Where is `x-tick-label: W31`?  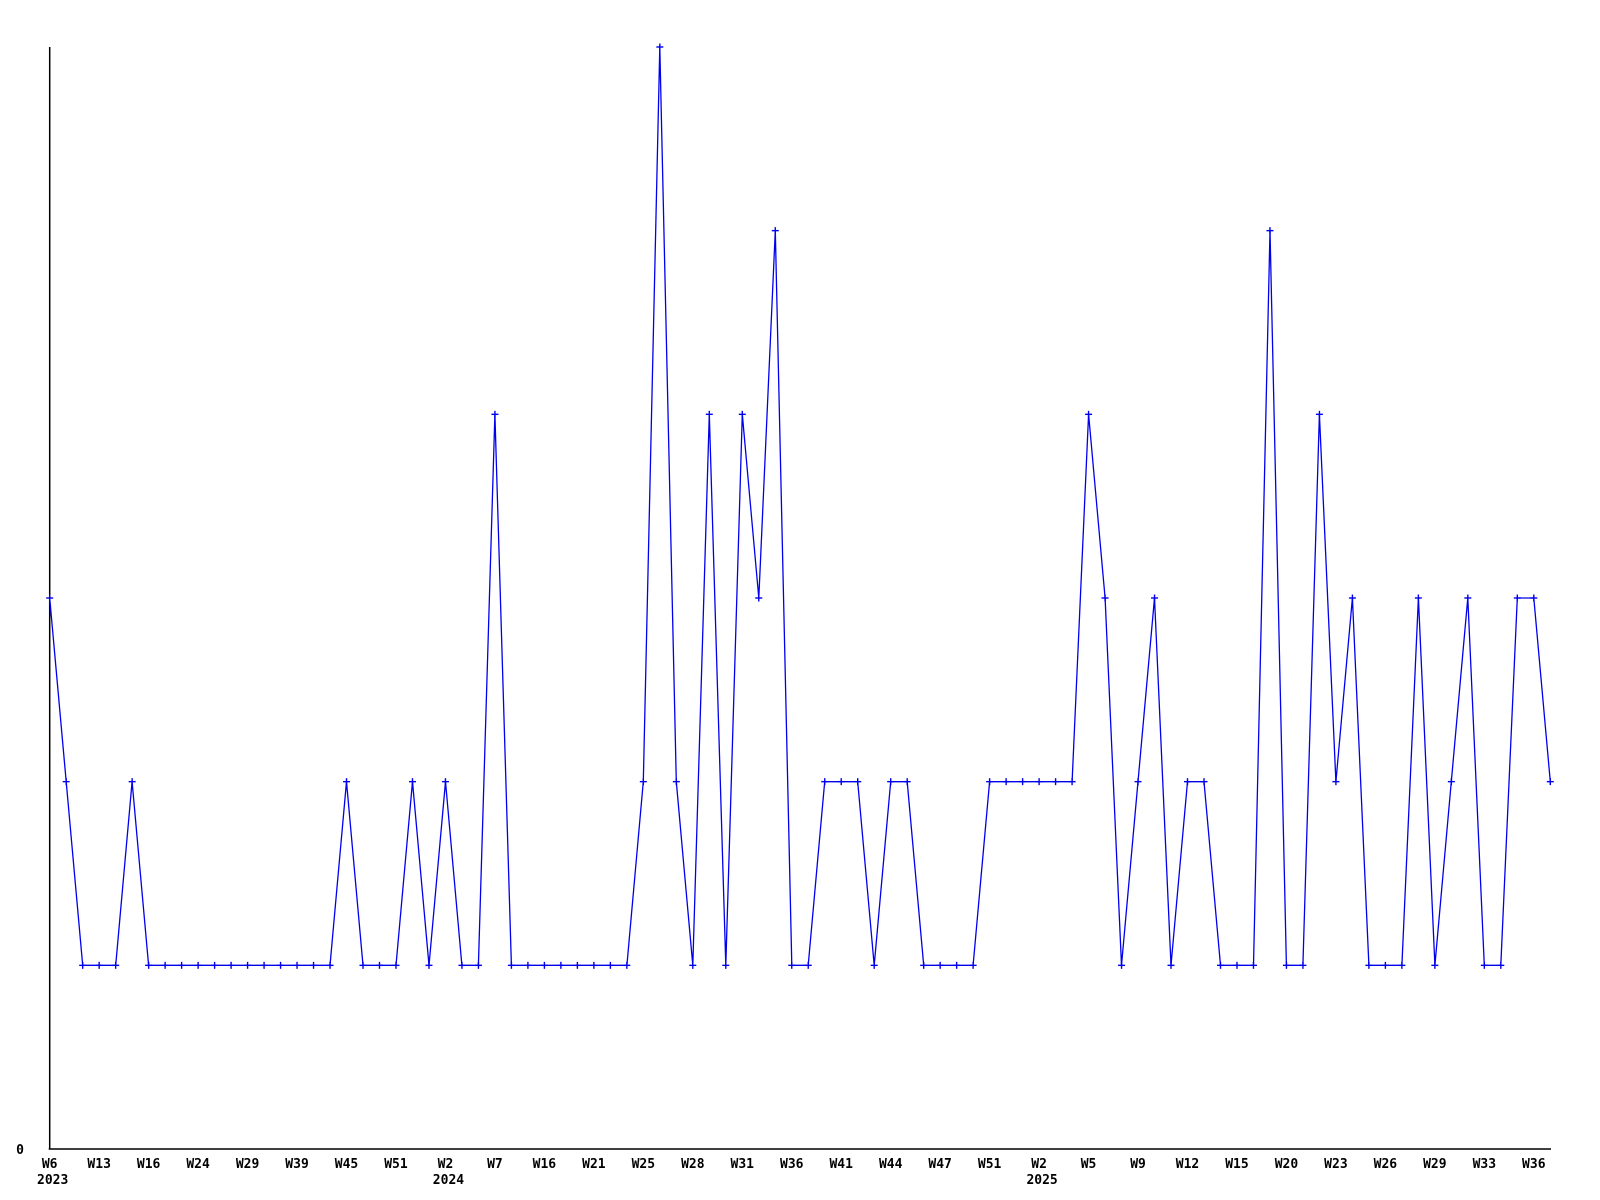
x-tick-label: W31 is located at coordinates (743, 1164).